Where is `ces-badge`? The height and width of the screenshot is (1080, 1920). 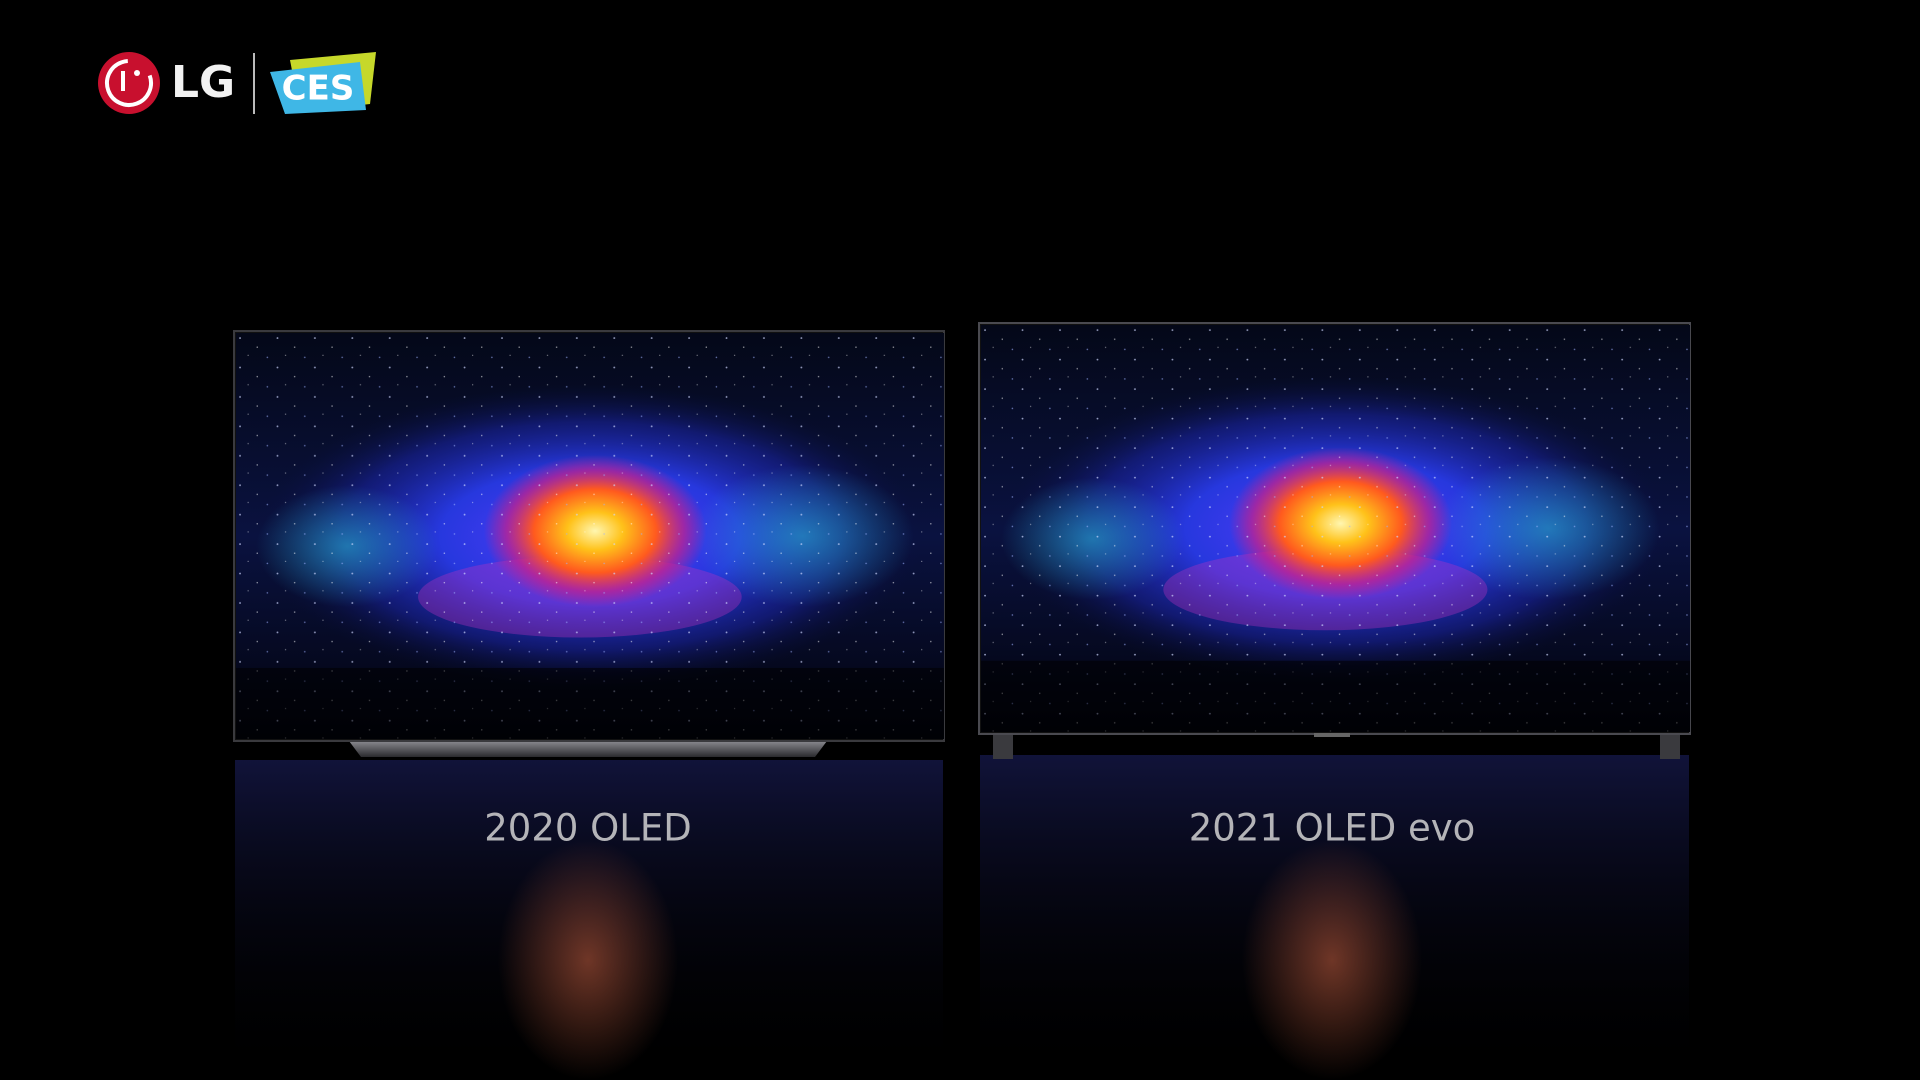 ces-badge is located at coordinates (318, 88).